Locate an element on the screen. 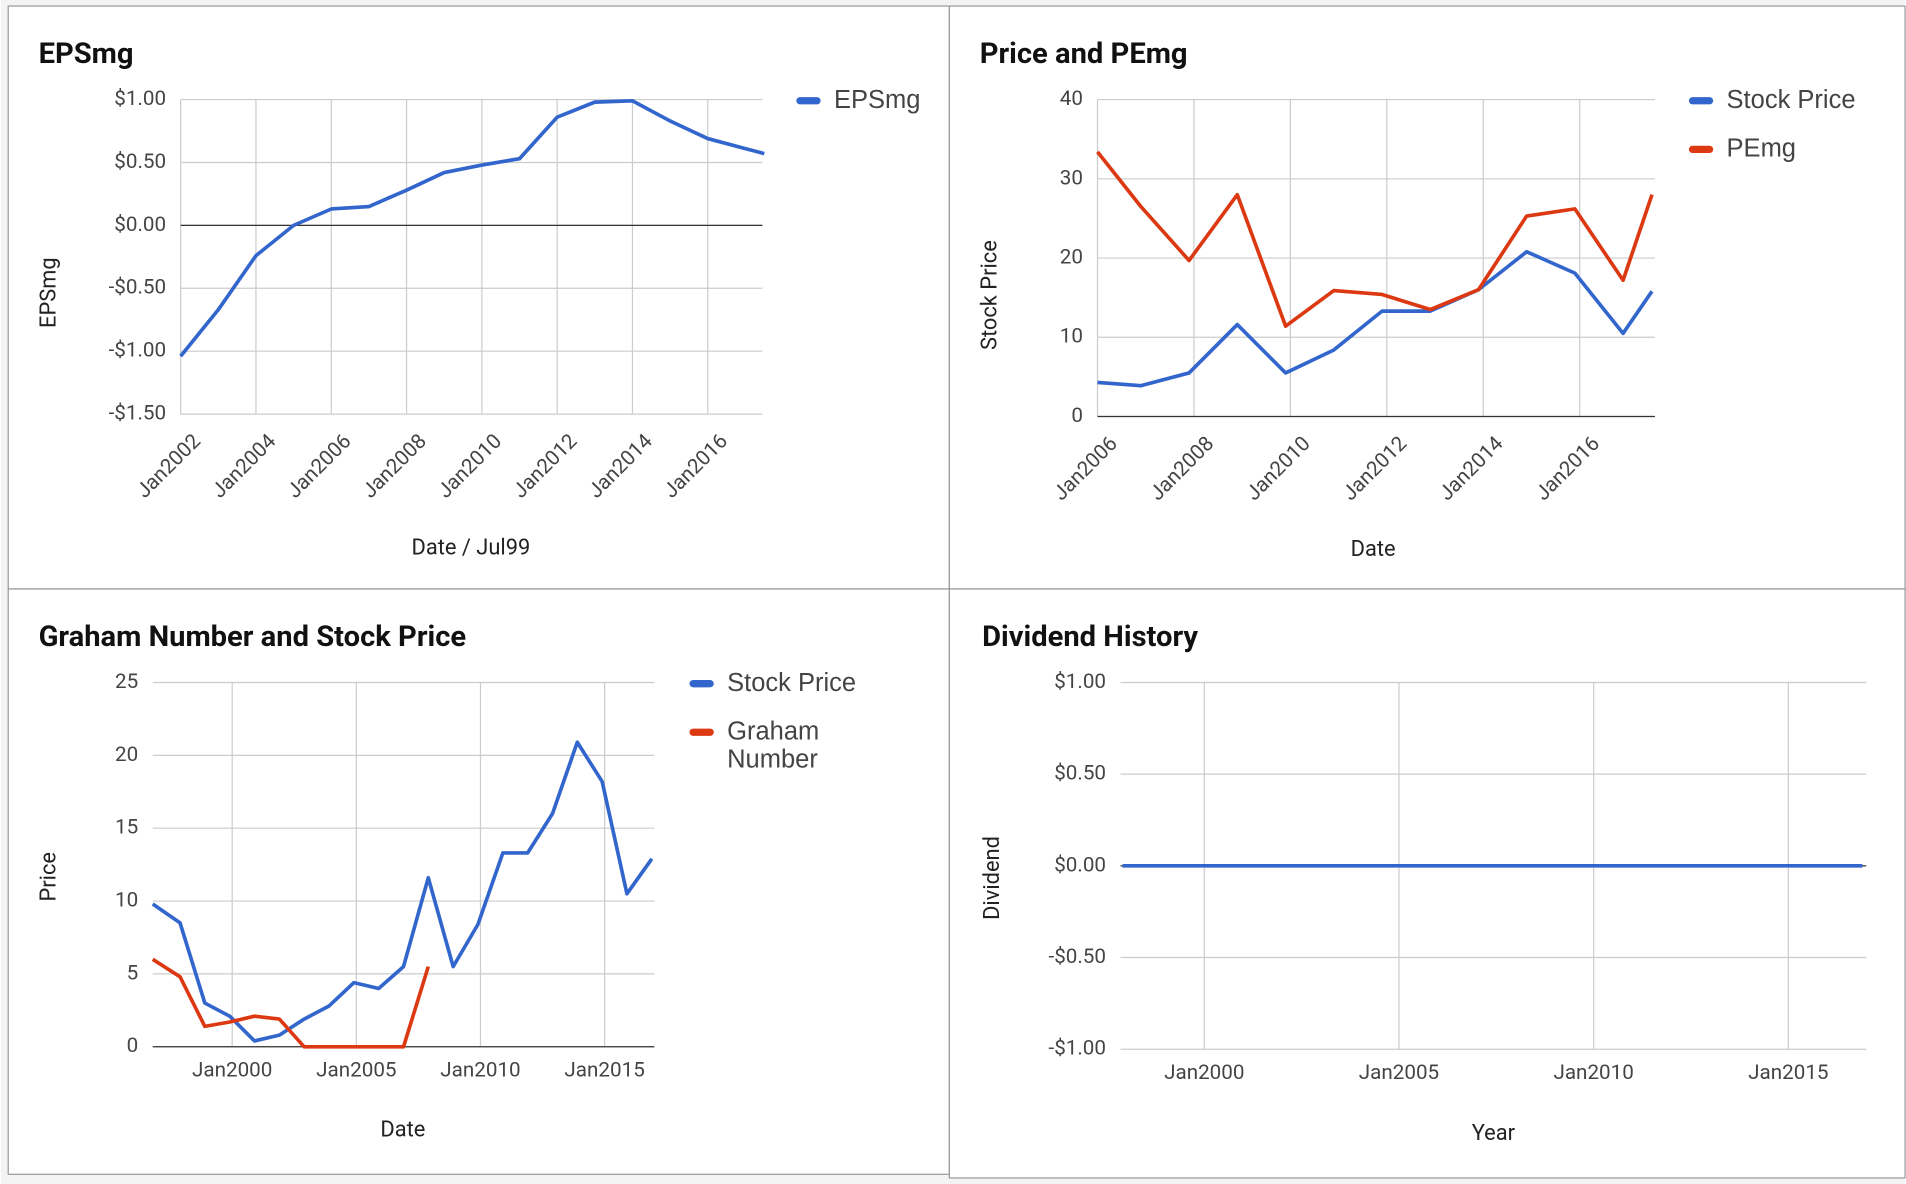 Image resolution: width=1906 pixels, height=1184 pixels. legend-entry: EPSmg is located at coordinates (877, 100).